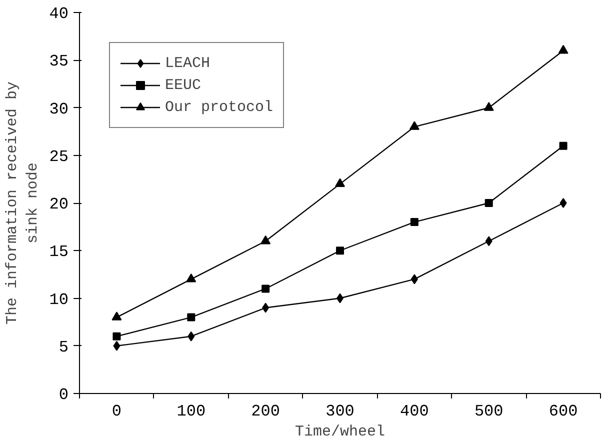 The image size is (610, 443). Describe the element at coordinates (183, 85) in the screenshot. I see `legend-label: EEUC` at that location.